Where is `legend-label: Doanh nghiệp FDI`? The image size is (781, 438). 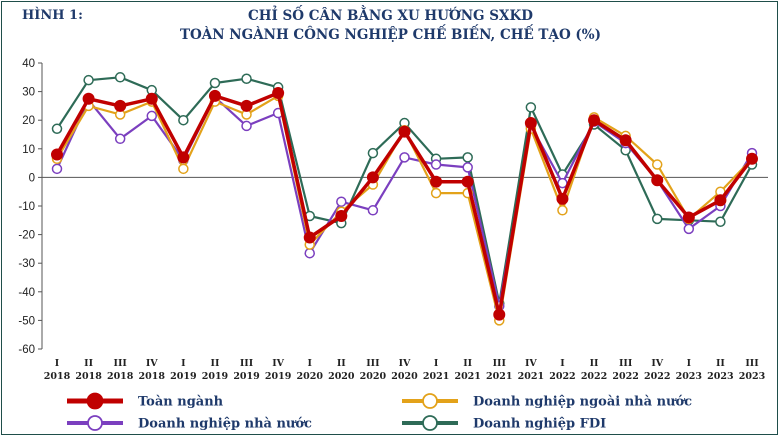
legend-label: Doanh nghiệp FDI is located at coordinates (539, 424).